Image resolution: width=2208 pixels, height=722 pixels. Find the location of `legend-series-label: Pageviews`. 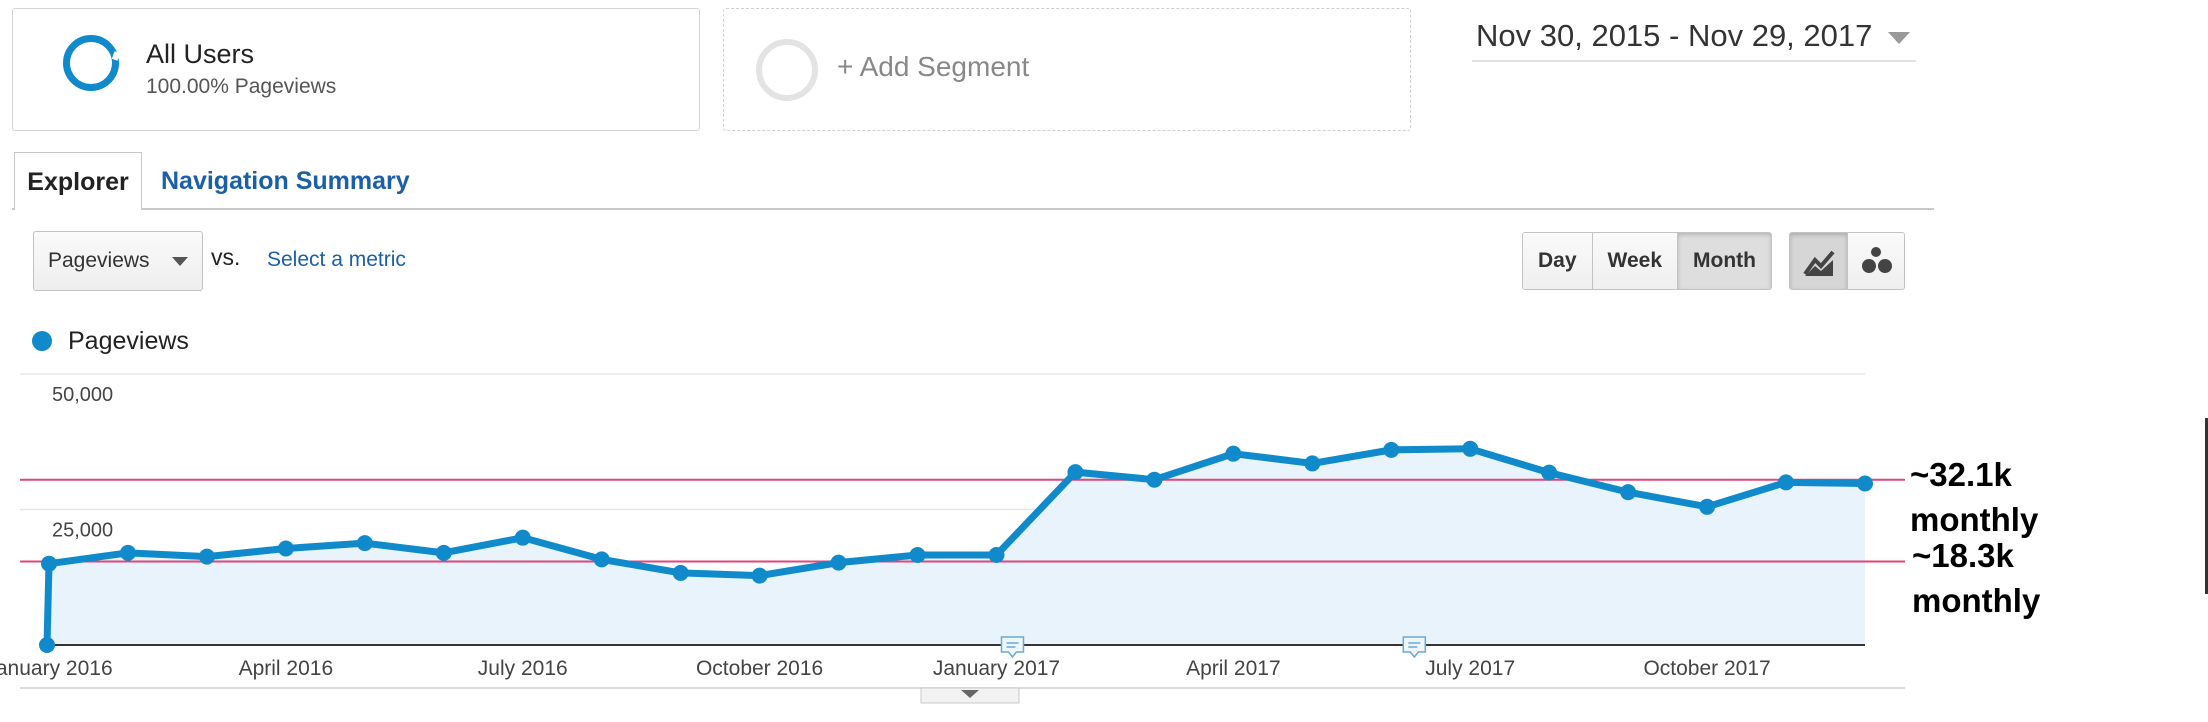

legend-series-label: Pageviews is located at coordinates (128, 341).